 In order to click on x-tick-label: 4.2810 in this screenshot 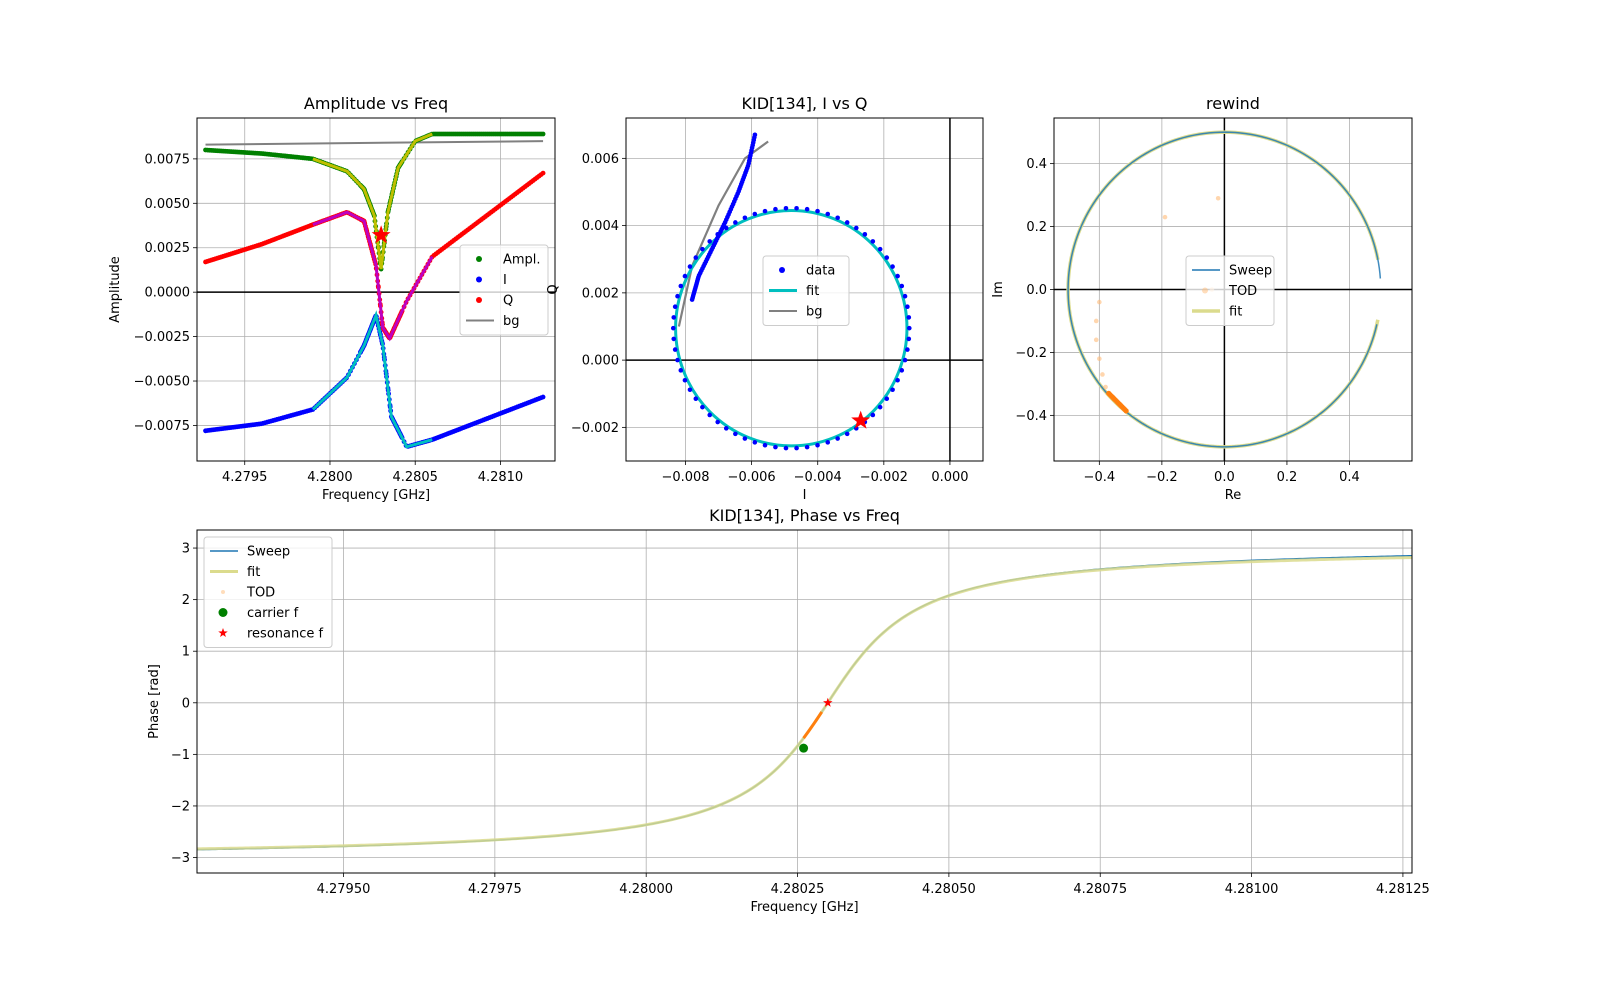, I will do `click(501, 477)`.